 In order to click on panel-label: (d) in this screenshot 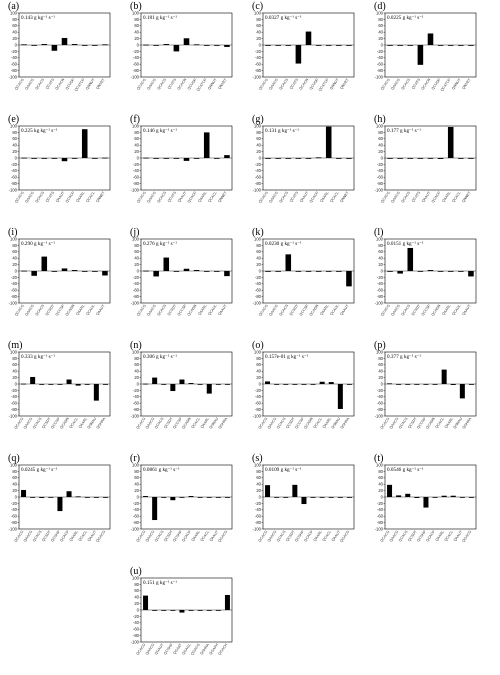, I will do `click(380, 6)`.